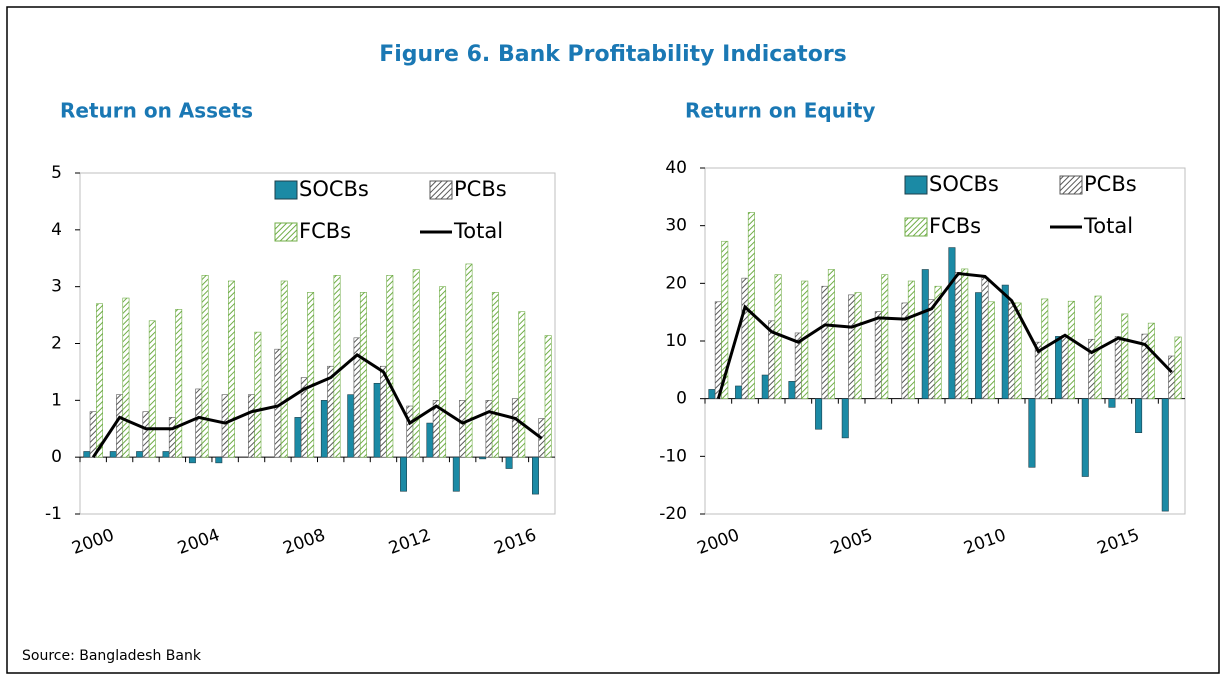 The width and height of the screenshot is (1226, 680). Describe the element at coordinates (56, 287) in the screenshot. I see `y-tick-label: 3` at that location.